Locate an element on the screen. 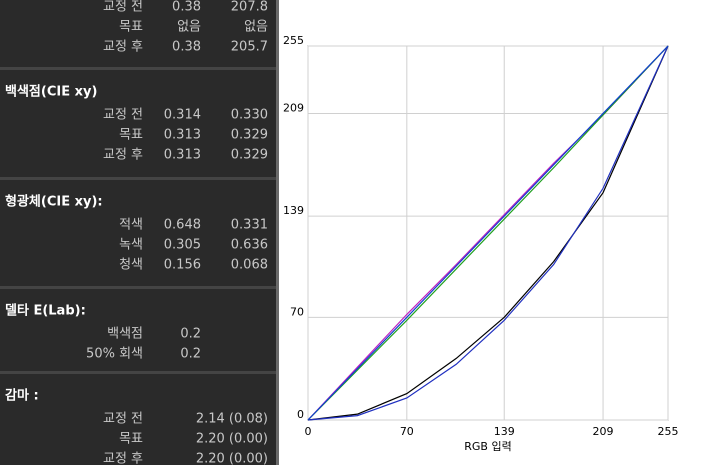 The width and height of the screenshot is (720, 465). y-tick-label: 255 is located at coordinates (293, 40).